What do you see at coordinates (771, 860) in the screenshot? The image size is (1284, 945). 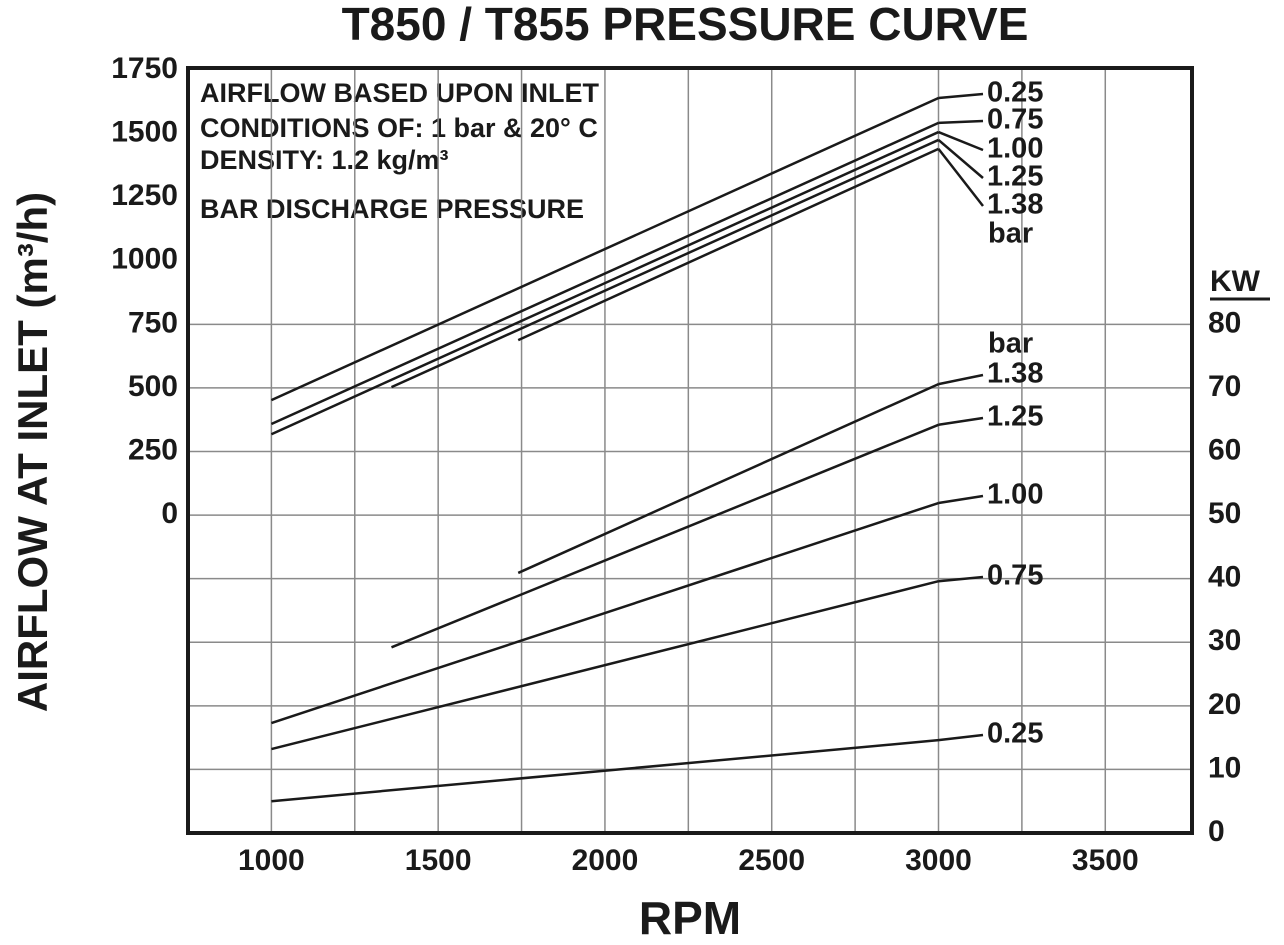 I see `x-tick-label: 2500` at bounding box center [771, 860].